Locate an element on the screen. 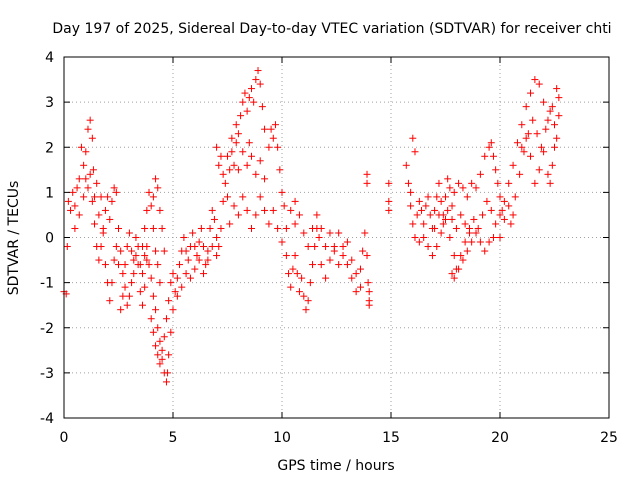 The height and width of the screenshot is (480, 640). x-tick-label: 10 is located at coordinates (282, 438).